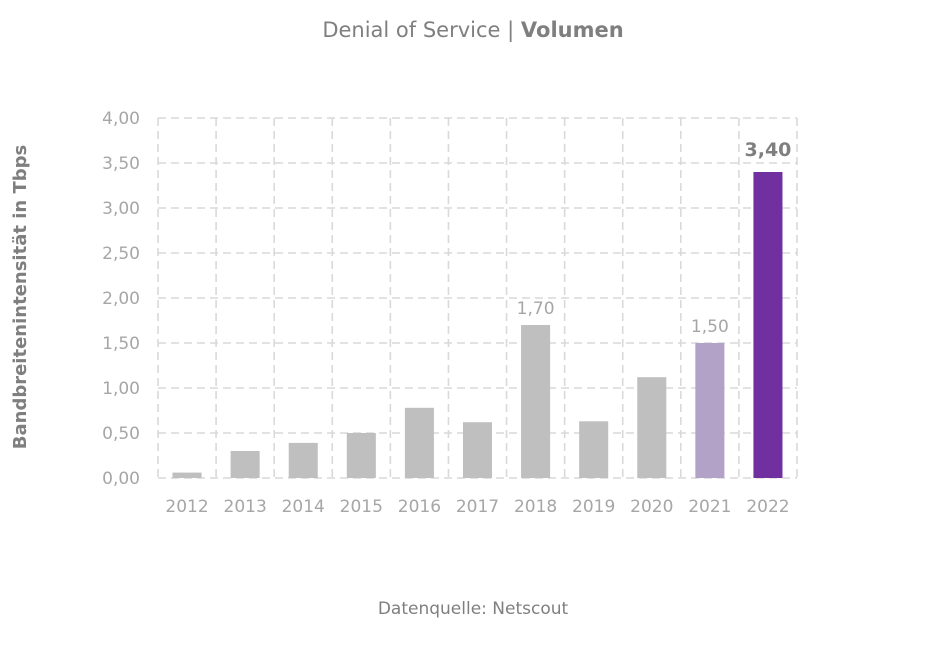 Image resolution: width=946 pixels, height=649 pixels. Describe the element at coordinates (361, 507) in the screenshot. I see `x-tick-label: 2015` at that location.